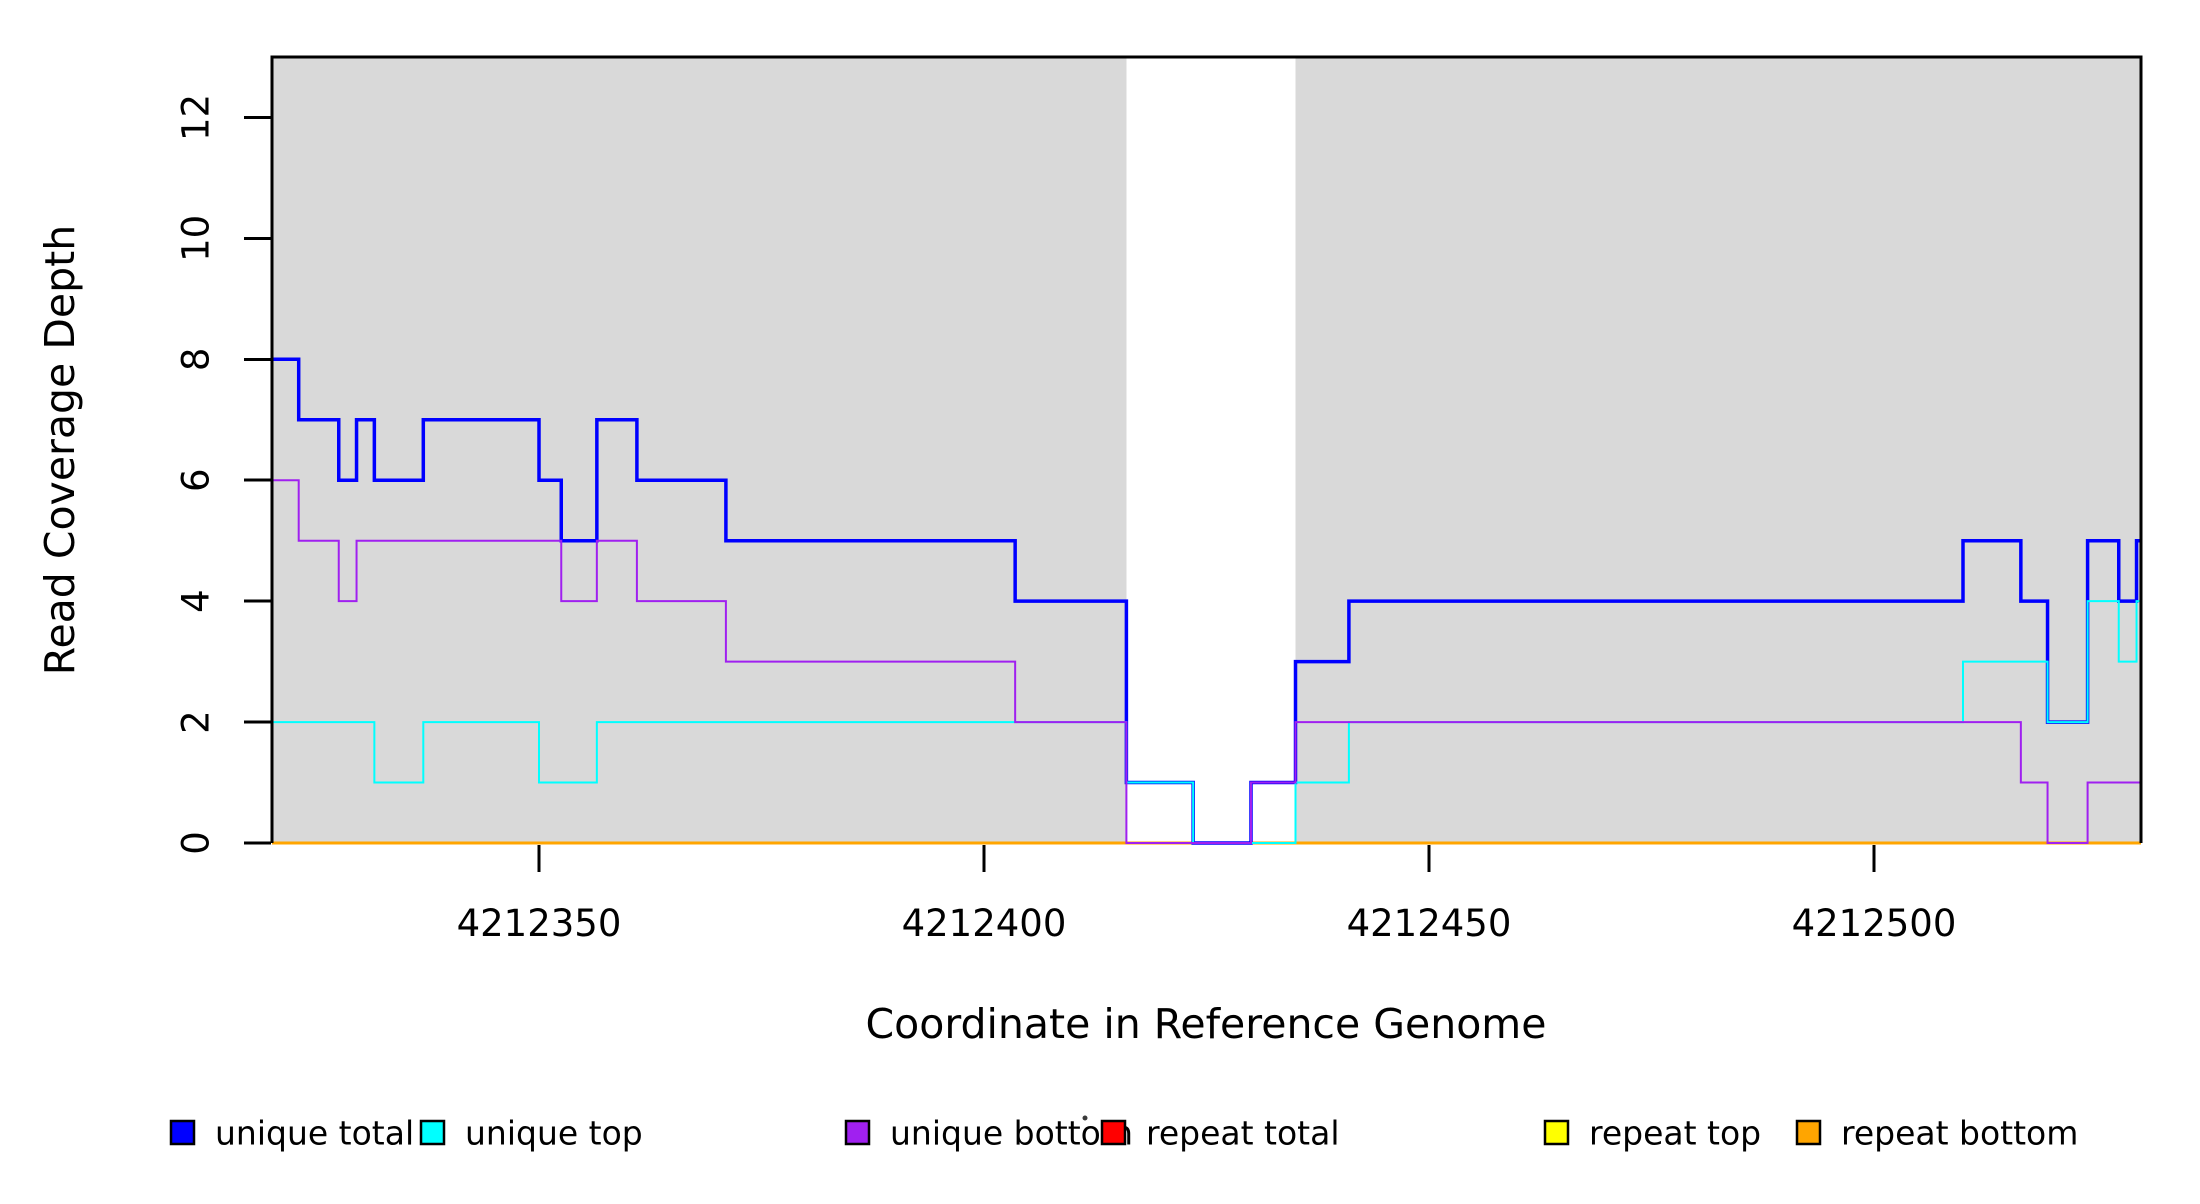 This screenshot has width=2200, height=1204. Describe the element at coordinates (1675, 1133) in the screenshot. I see `legend-label-repeat-top: repeat top` at that location.